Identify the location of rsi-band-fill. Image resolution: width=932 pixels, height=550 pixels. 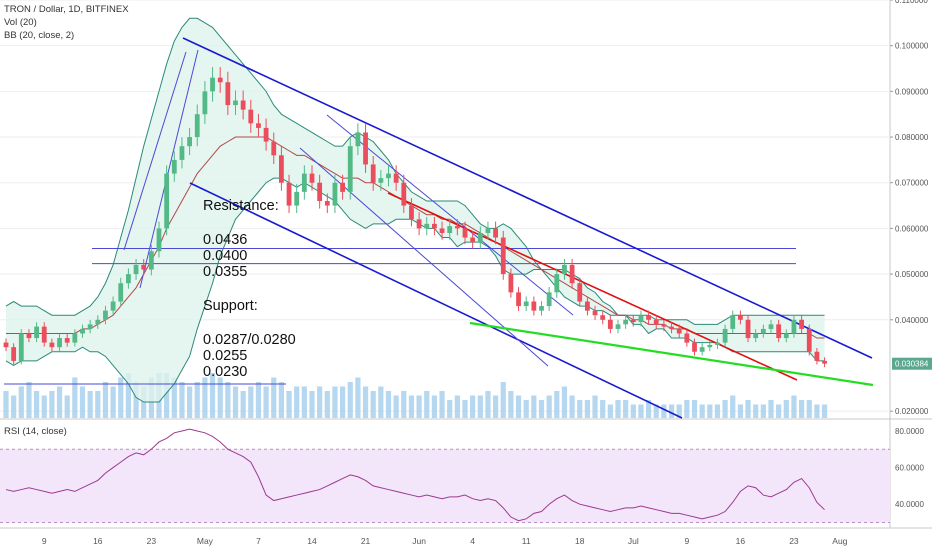
(445, 486).